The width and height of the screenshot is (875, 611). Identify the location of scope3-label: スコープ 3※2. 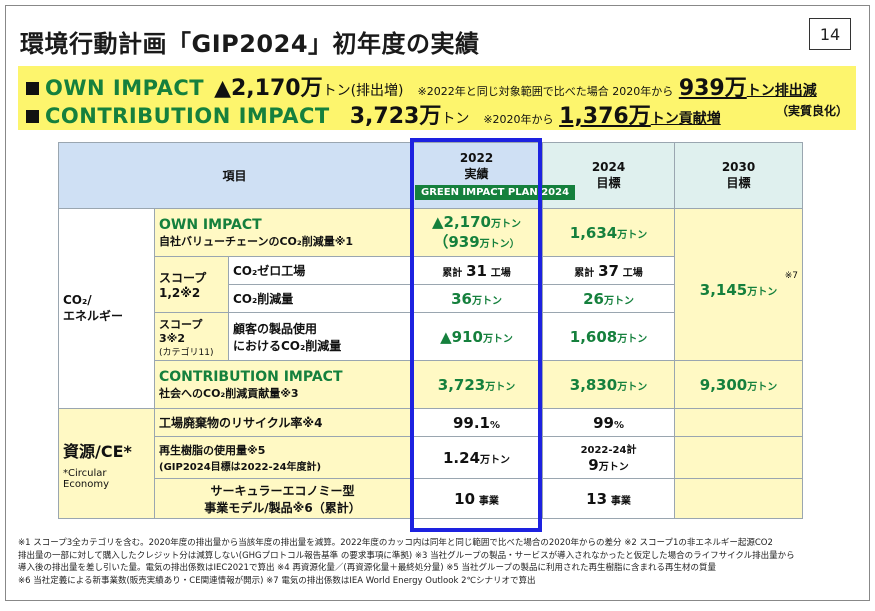
(181, 331).